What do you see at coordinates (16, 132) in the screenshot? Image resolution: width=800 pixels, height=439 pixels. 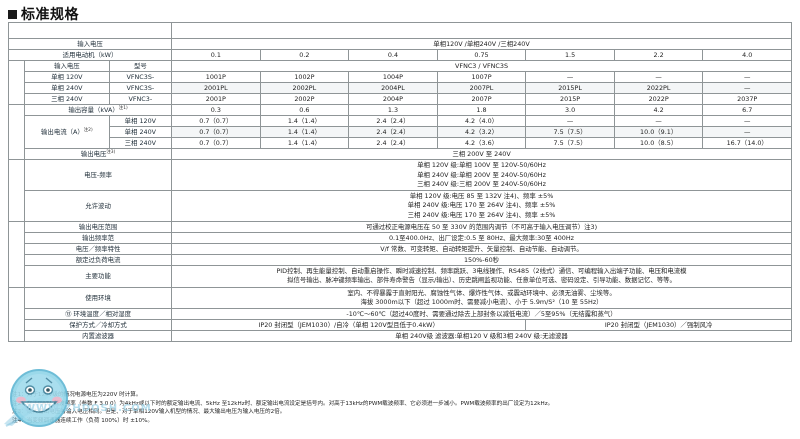 I see `group-label-rating: 额定` at bounding box center [16, 132].